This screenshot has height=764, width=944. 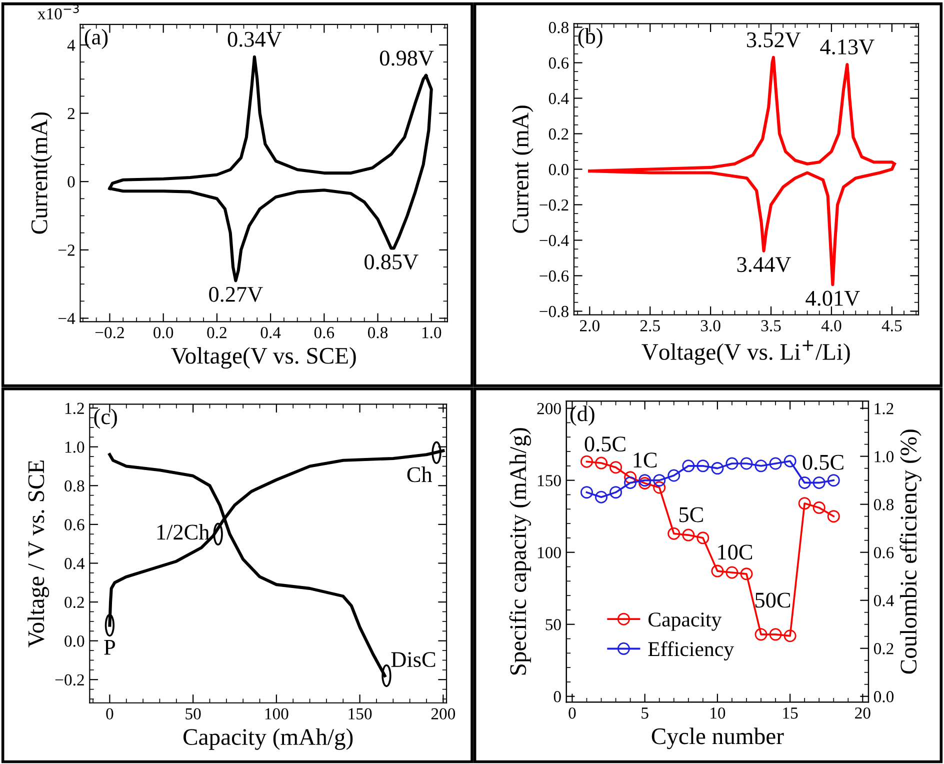 What do you see at coordinates (216, 332) in the screenshot?
I see `x-tick-label: 0.2` at bounding box center [216, 332].